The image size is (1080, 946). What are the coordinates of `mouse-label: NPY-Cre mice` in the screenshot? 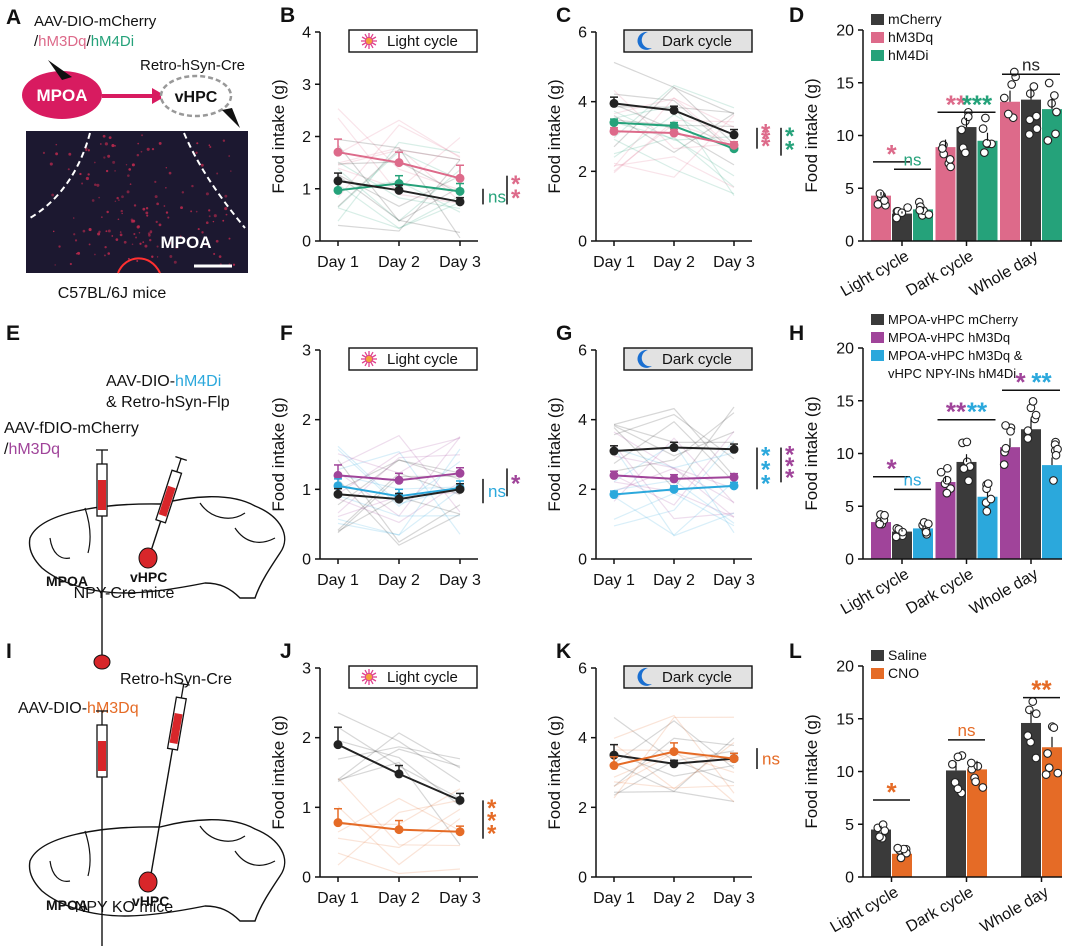 It's located at (124, 593).